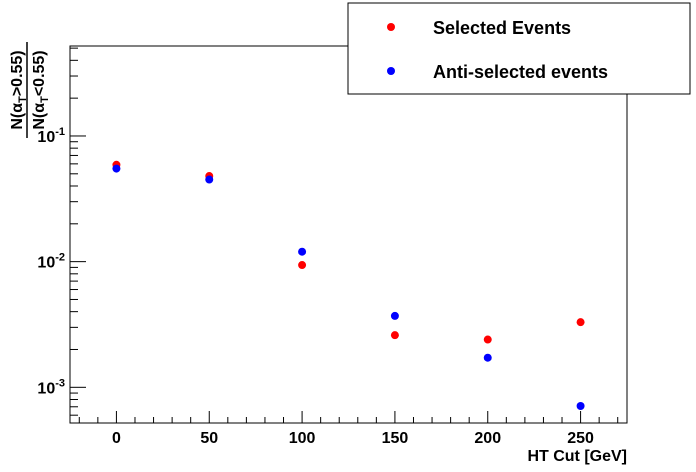 The height and width of the screenshot is (472, 696). Describe the element at coordinates (19, 89) in the screenshot. I see `y-axis-numerator: N(αT>0.55)` at that location.